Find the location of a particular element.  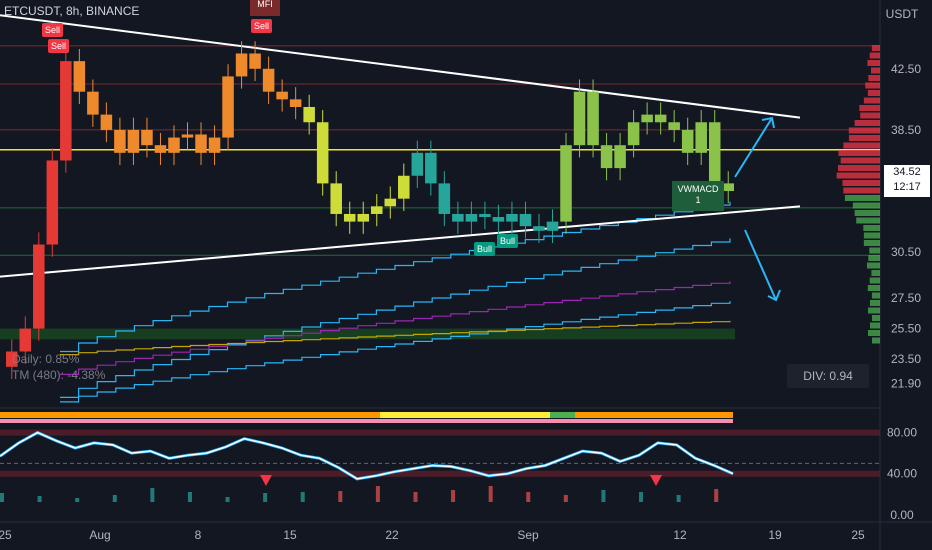

price-tick-label: 30.50 is located at coordinates (906, 252).